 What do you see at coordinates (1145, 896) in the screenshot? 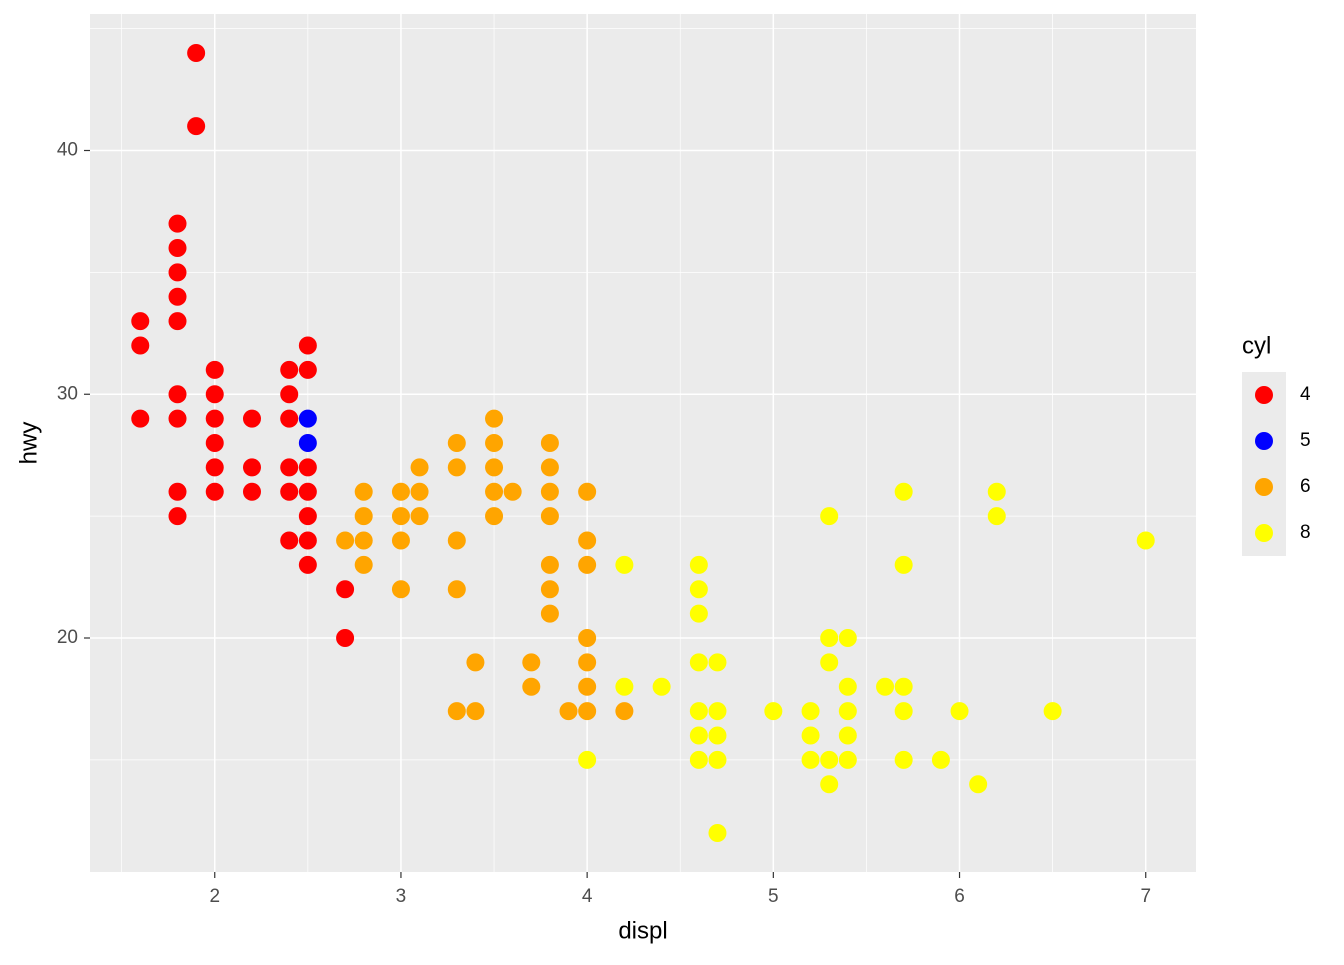
I see `x-tick-label: 7` at bounding box center [1145, 896].